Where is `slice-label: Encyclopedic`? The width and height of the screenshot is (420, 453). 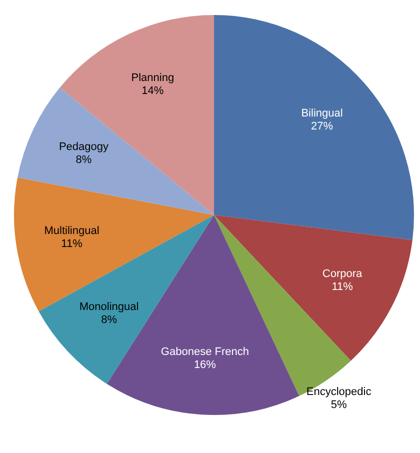 slice-label: Encyclopedic is located at coordinates (339, 392).